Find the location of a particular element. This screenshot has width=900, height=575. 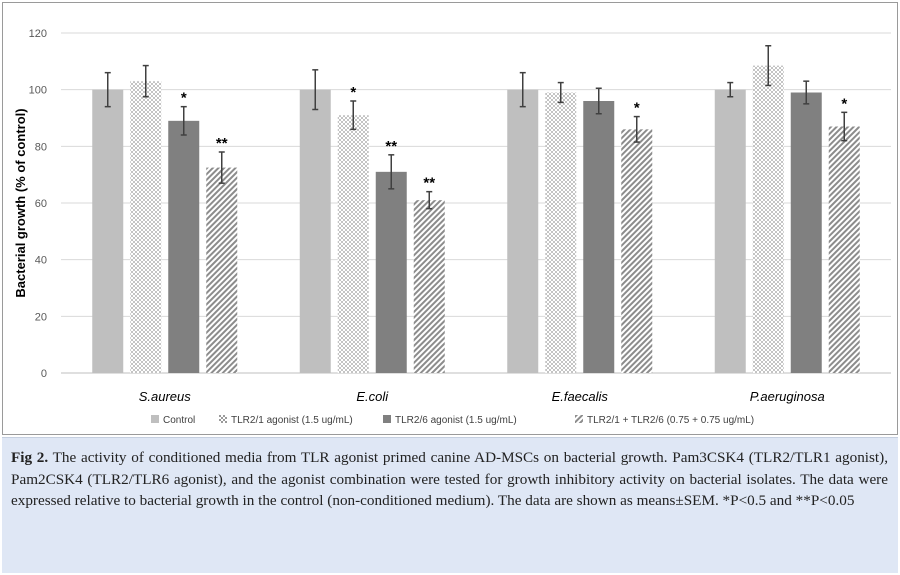

legend-label: TLR2/6 agonist (1.5 ug/mL) is located at coordinates (456, 420).